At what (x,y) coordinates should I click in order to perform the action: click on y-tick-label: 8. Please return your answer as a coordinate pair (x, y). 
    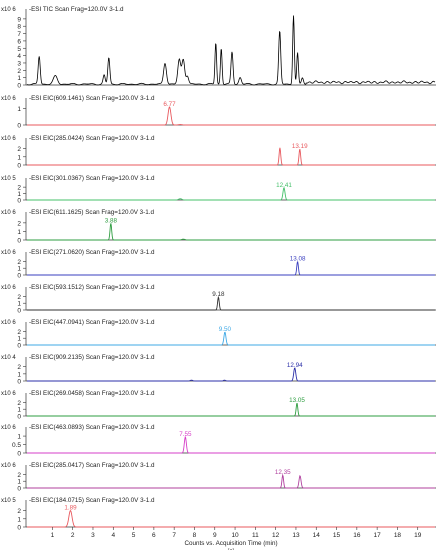
    Looking at the image, I should click on (19, 27).